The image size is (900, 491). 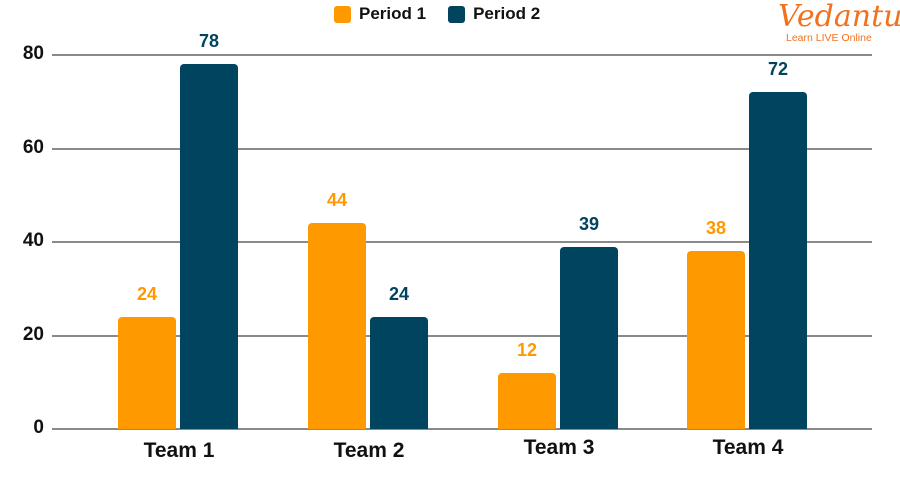 What do you see at coordinates (33, 147) in the screenshot?
I see `y-axis-tick-label: 60` at bounding box center [33, 147].